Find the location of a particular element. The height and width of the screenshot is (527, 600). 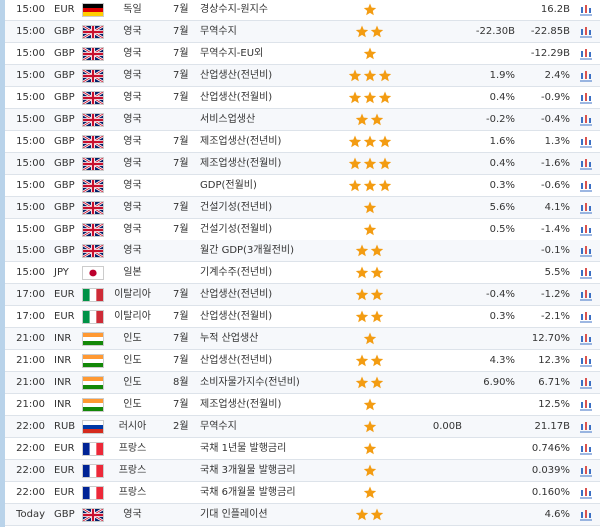

previous-cell: -1.6% is located at coordinates (555, 163).